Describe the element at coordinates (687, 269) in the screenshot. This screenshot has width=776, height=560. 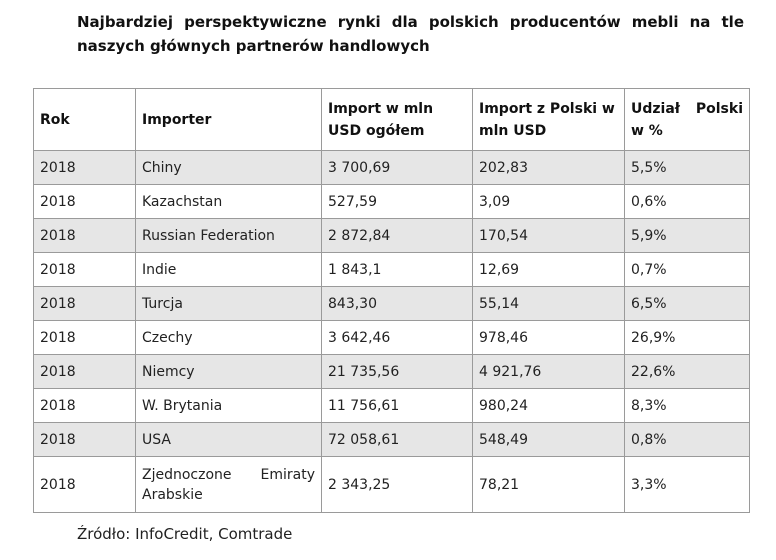
I see `cell-poland-share: 0,7%` at that location.